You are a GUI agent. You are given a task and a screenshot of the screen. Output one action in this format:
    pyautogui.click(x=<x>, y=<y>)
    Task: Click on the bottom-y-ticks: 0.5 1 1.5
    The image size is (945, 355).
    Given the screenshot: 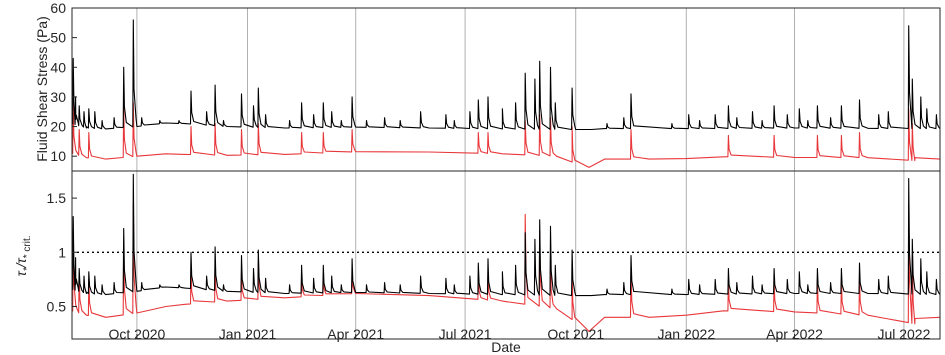 What is the action you would take?
    pyautogui.click(x=62, y=252)
    